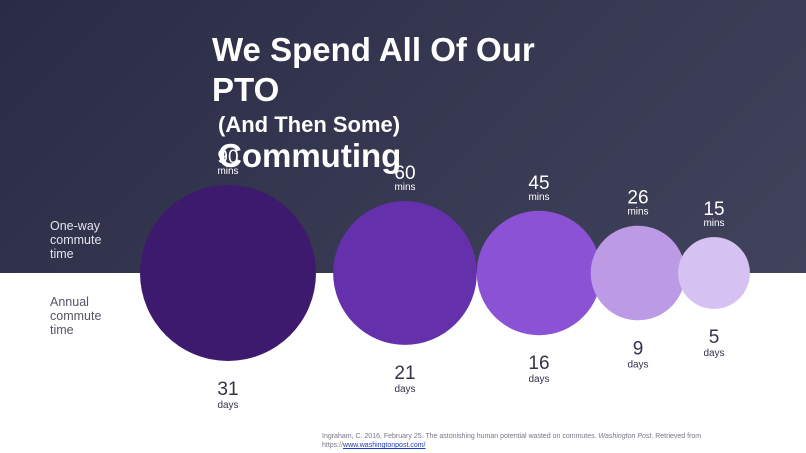 This screenshot has height=453, width=806. What do you see at coordinates (676, 436) in the screenshot?
I see `citation-retrieved: . Retrieved from` at bounding box center [676, 436].